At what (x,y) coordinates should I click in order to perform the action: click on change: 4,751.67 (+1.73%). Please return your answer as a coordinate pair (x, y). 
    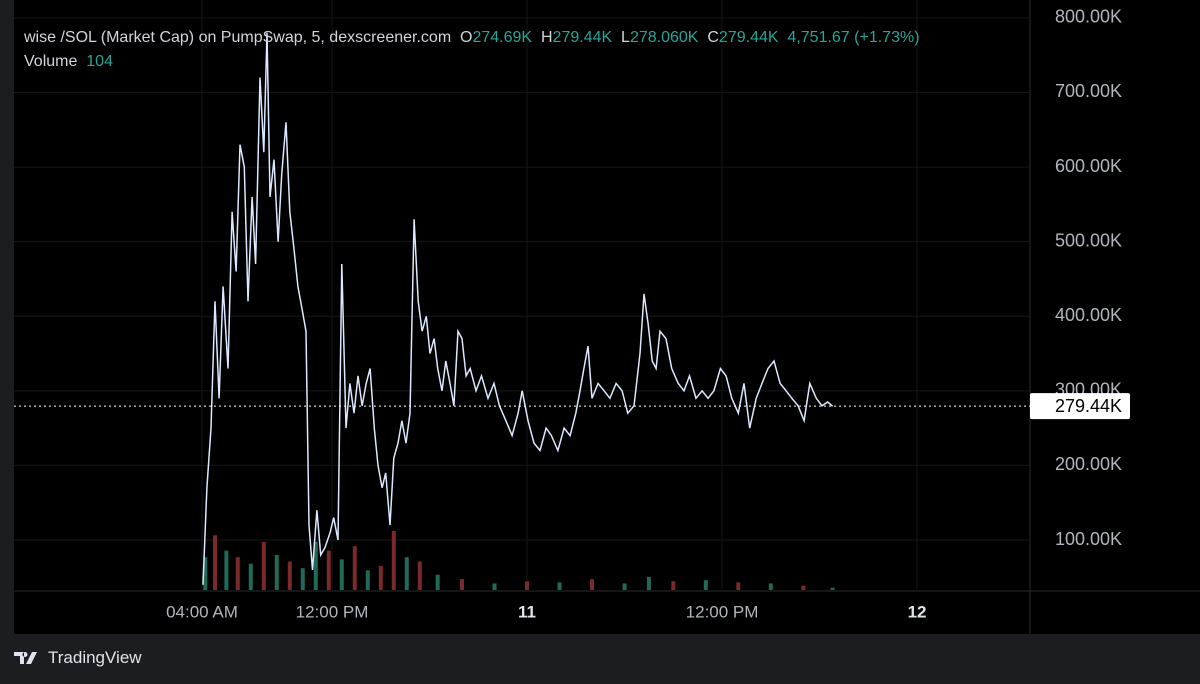
    Looking at the image, I should click on (853, 37).